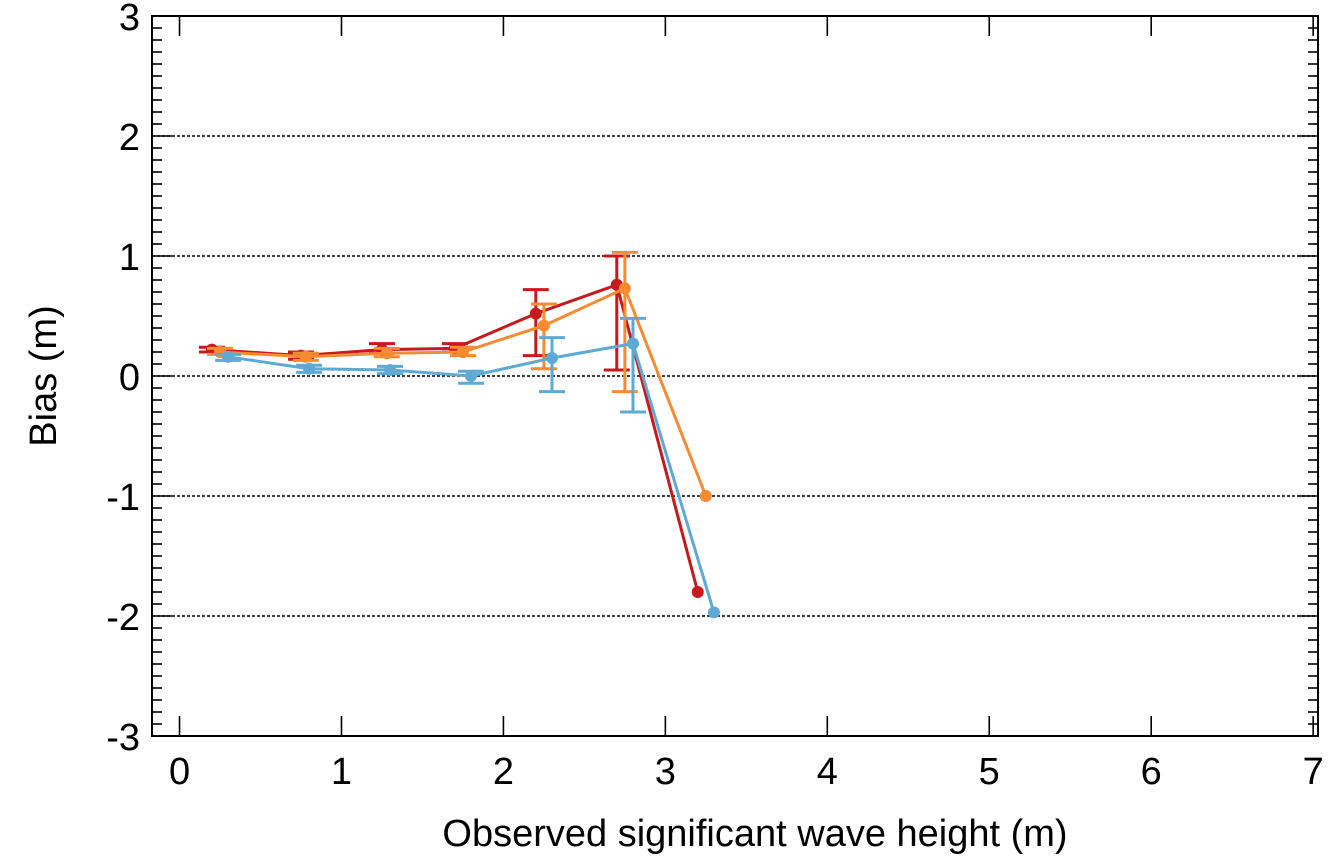 The image size is (1336, 860). Describe the element at coordinates (754, 834) in the screenshot. I see `x-axis-title: Observed significant wave height (m)` at that location.